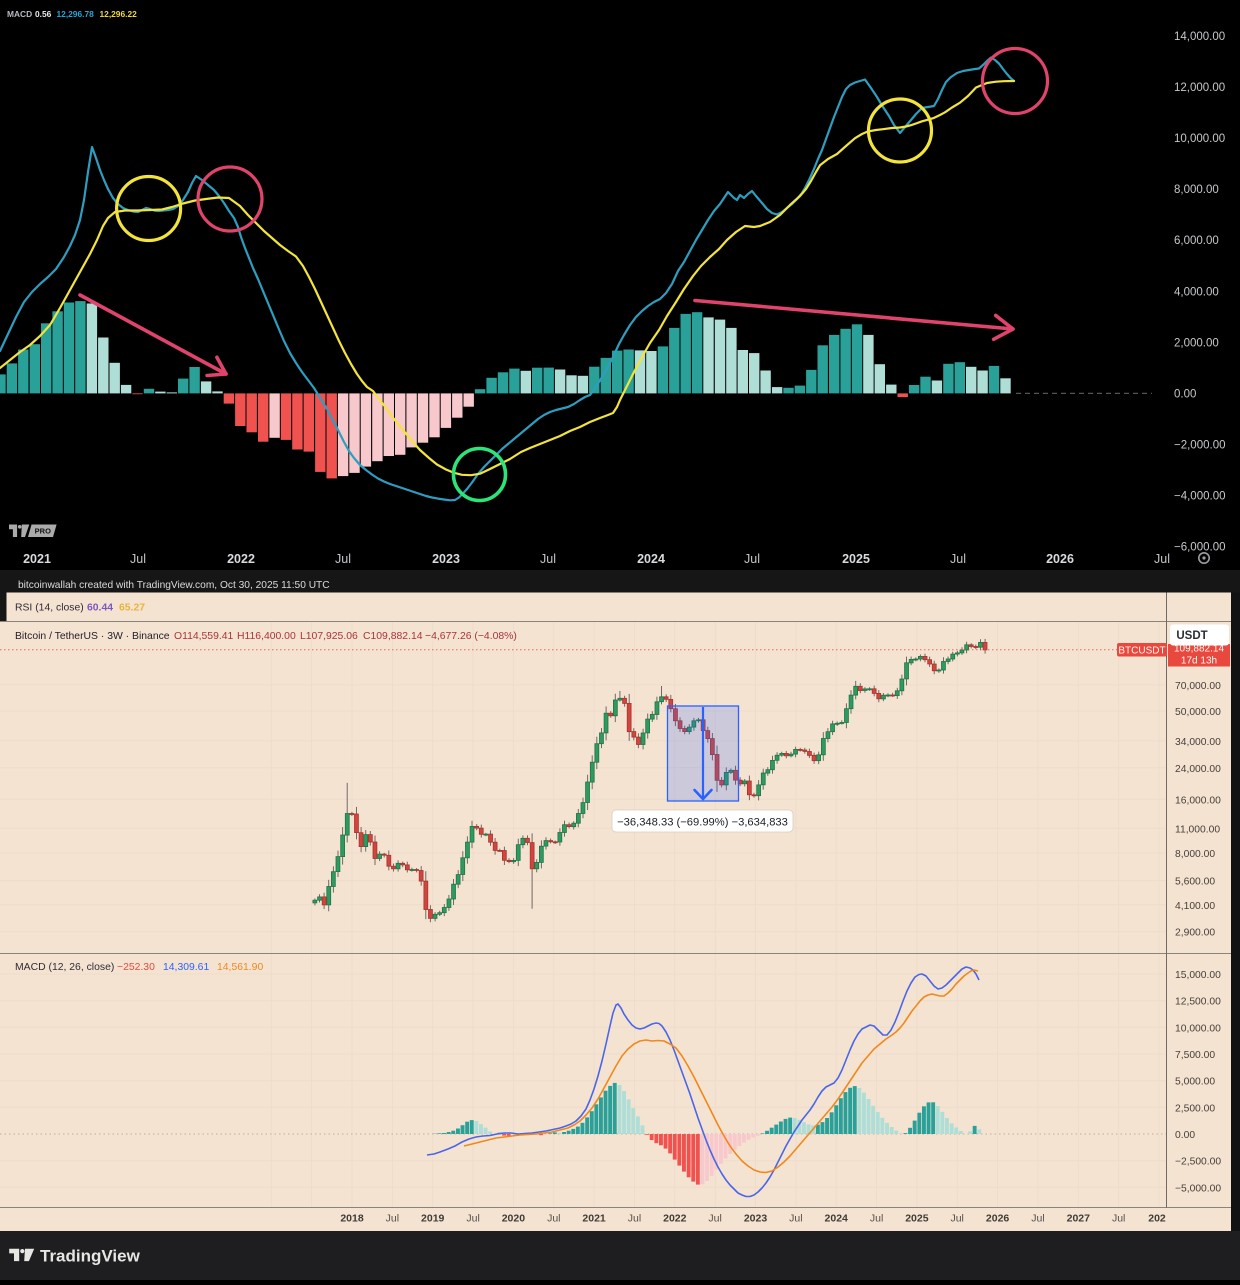 This screenshot has height=1285, width=1240. Describe the element at coordinates (43, 14) in the screenshot. I see `svg-text: 0.56` at that location.